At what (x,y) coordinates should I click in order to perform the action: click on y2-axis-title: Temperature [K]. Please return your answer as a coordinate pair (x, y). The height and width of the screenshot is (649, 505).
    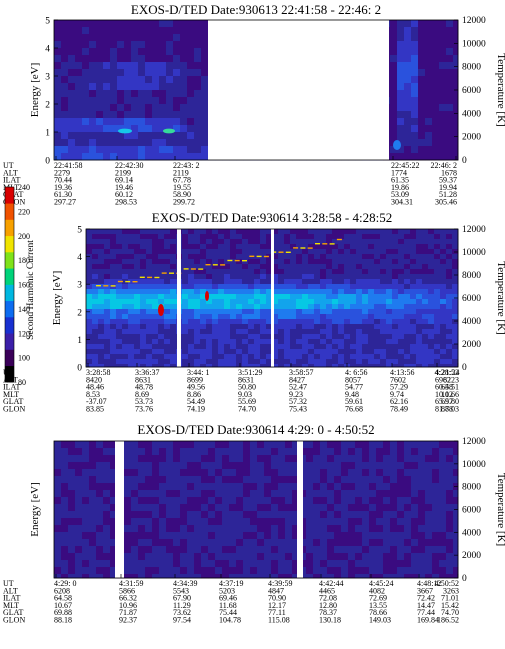
    Looking at the image, I should click on (500, 509).